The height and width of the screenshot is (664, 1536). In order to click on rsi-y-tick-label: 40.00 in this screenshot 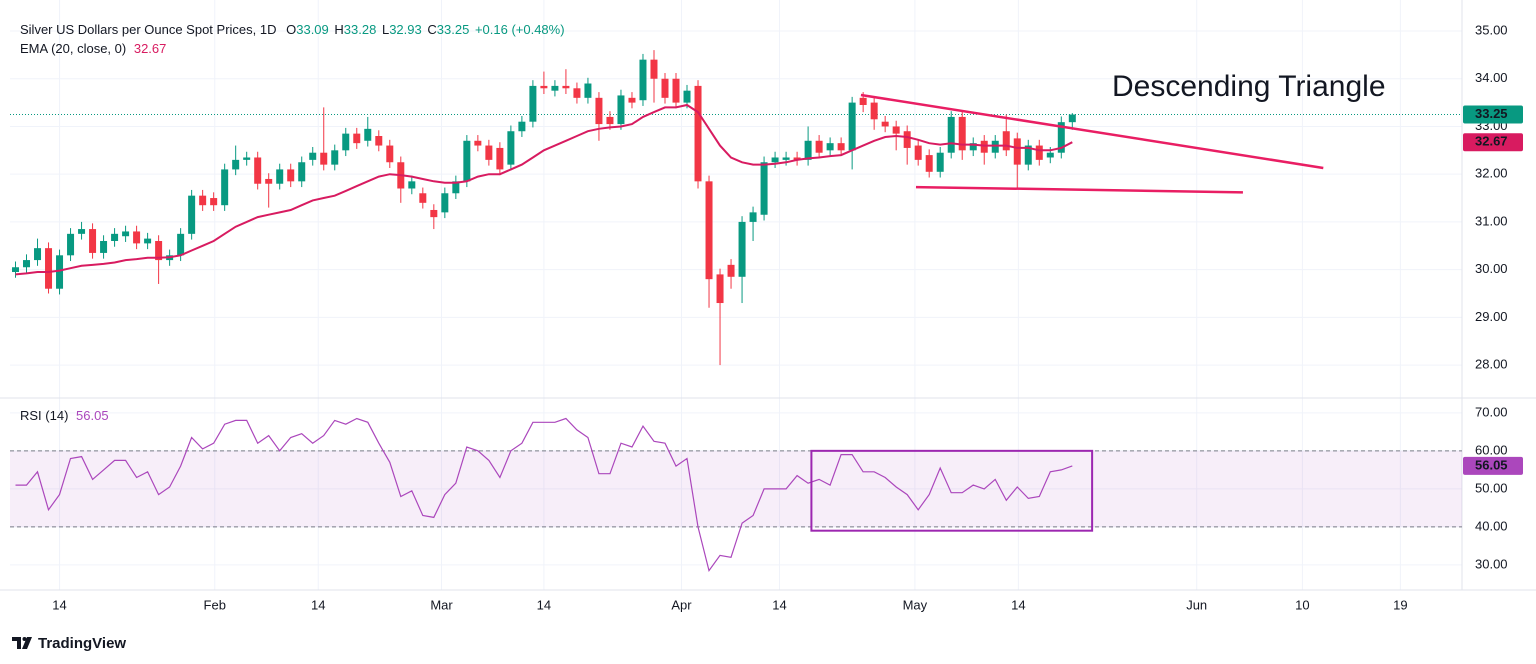, I will do `click(1491, 525)`.